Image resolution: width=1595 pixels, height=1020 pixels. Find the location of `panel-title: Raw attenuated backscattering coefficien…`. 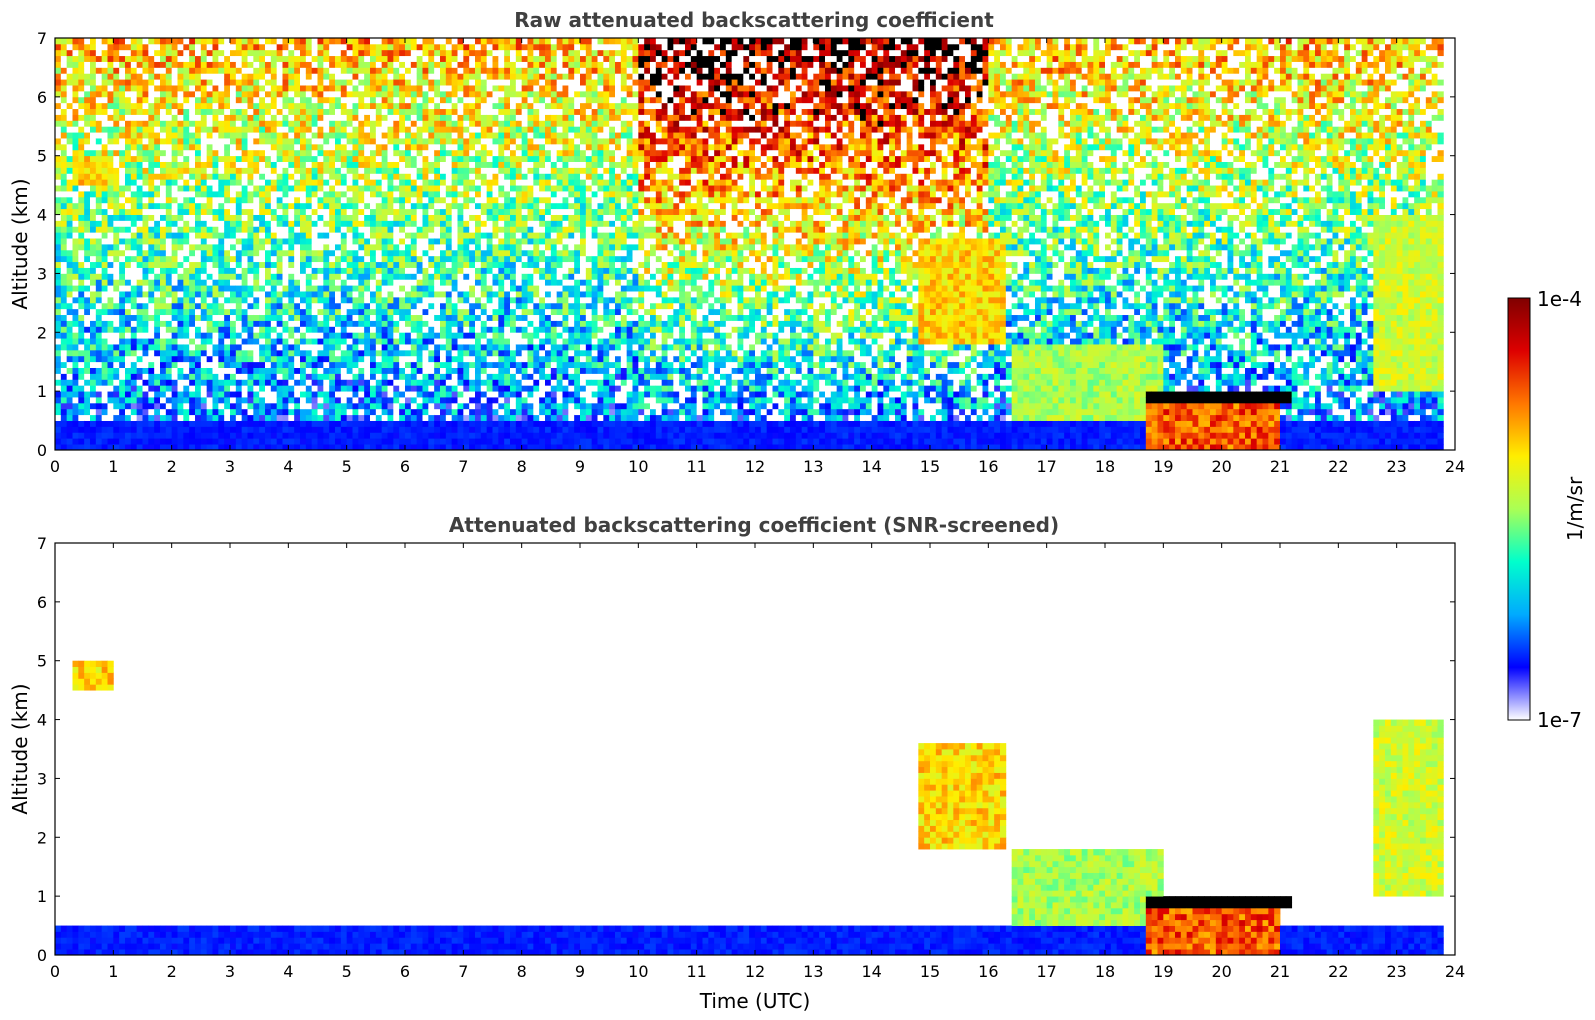

panel-title: Raw attenuated backscattering coefficien… is located at coordinates (754, 20).